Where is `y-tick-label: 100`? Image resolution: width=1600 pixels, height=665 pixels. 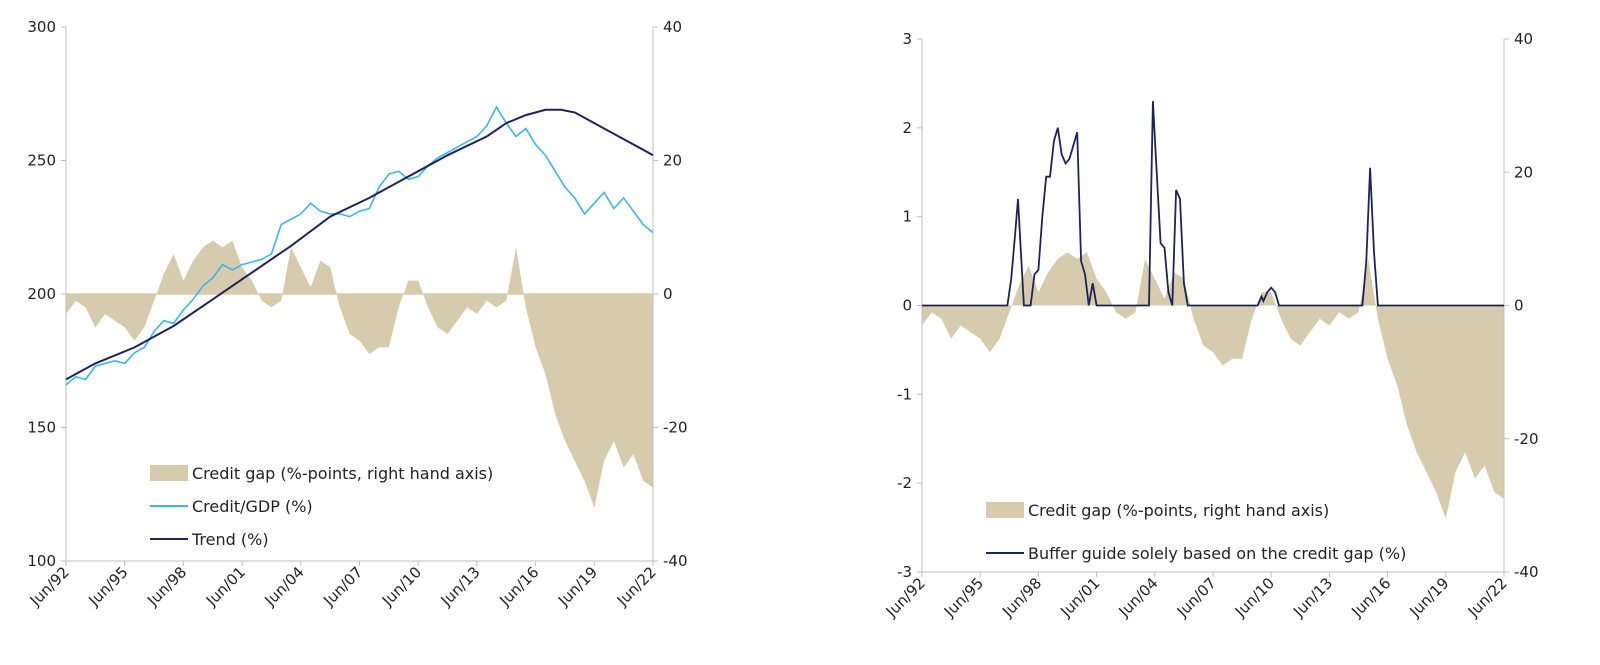
y-tick-label: 100 is located at coordinates (41, 561).